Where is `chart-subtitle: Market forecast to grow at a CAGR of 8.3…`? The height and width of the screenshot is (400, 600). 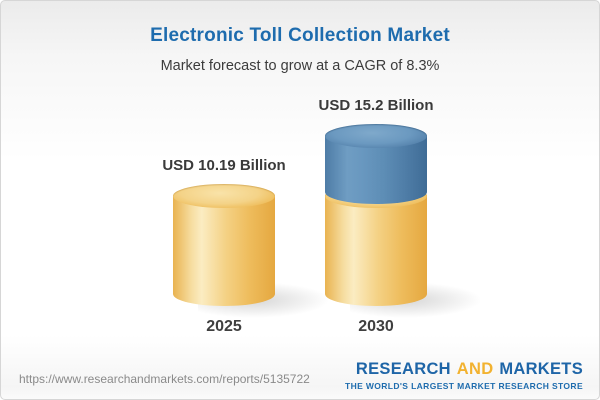 chart-subtitle: Market forecast to grow at a CAGR of 8.3… is located at coordinates (300, 66).